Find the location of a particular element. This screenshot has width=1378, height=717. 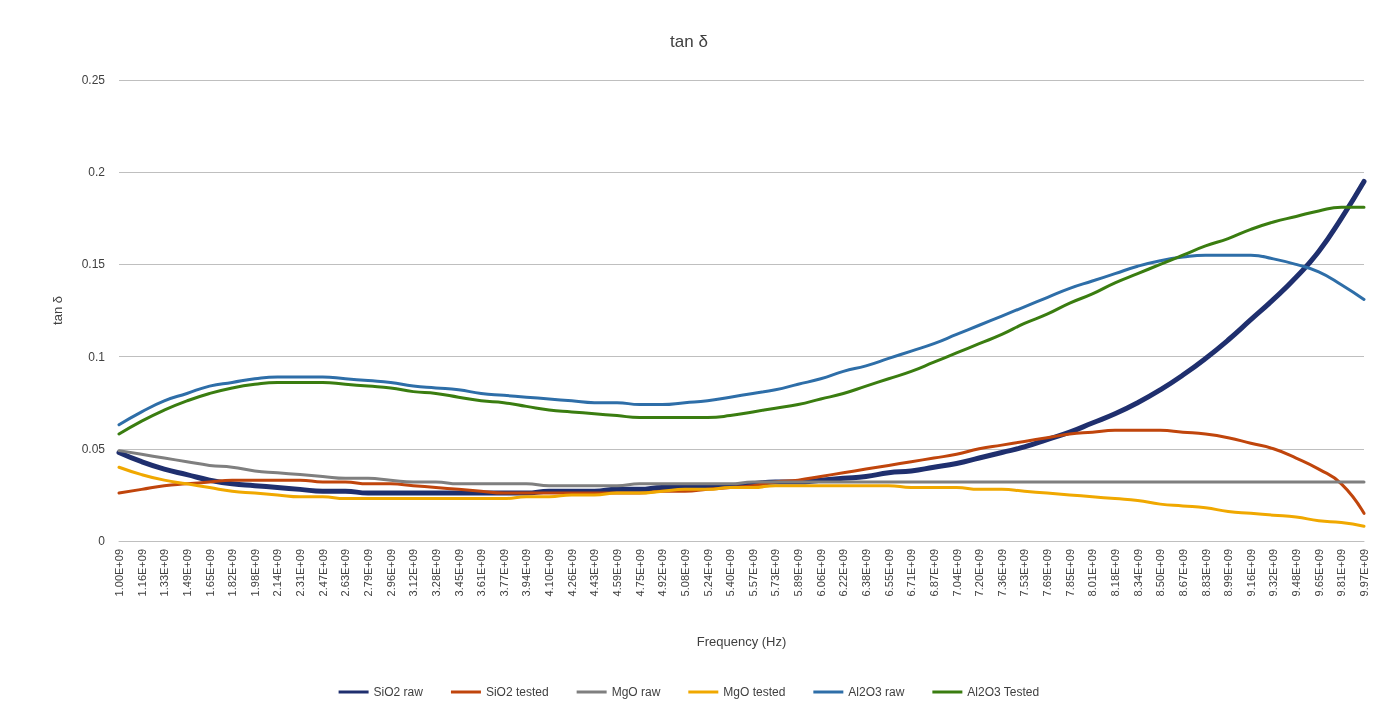

y-tick-label: 0.2 is located at coordinates (97, 172).